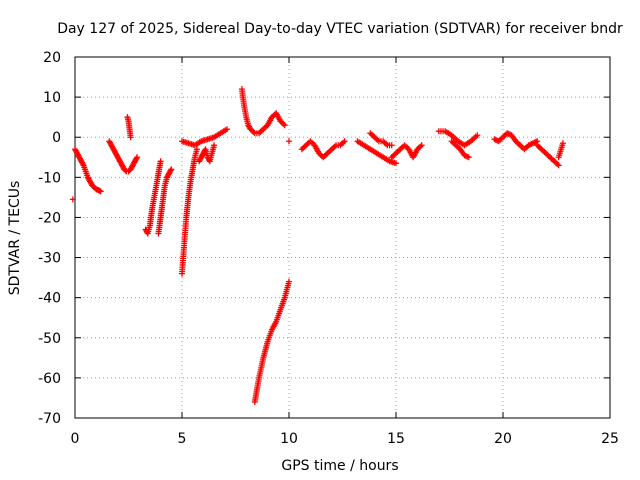 The height and width of the screenshot is (480, 640). What do you see at coordinates (396, 439) in the screenshot?
I see `x-tick-label: 15` at bounding box center [396, 439].